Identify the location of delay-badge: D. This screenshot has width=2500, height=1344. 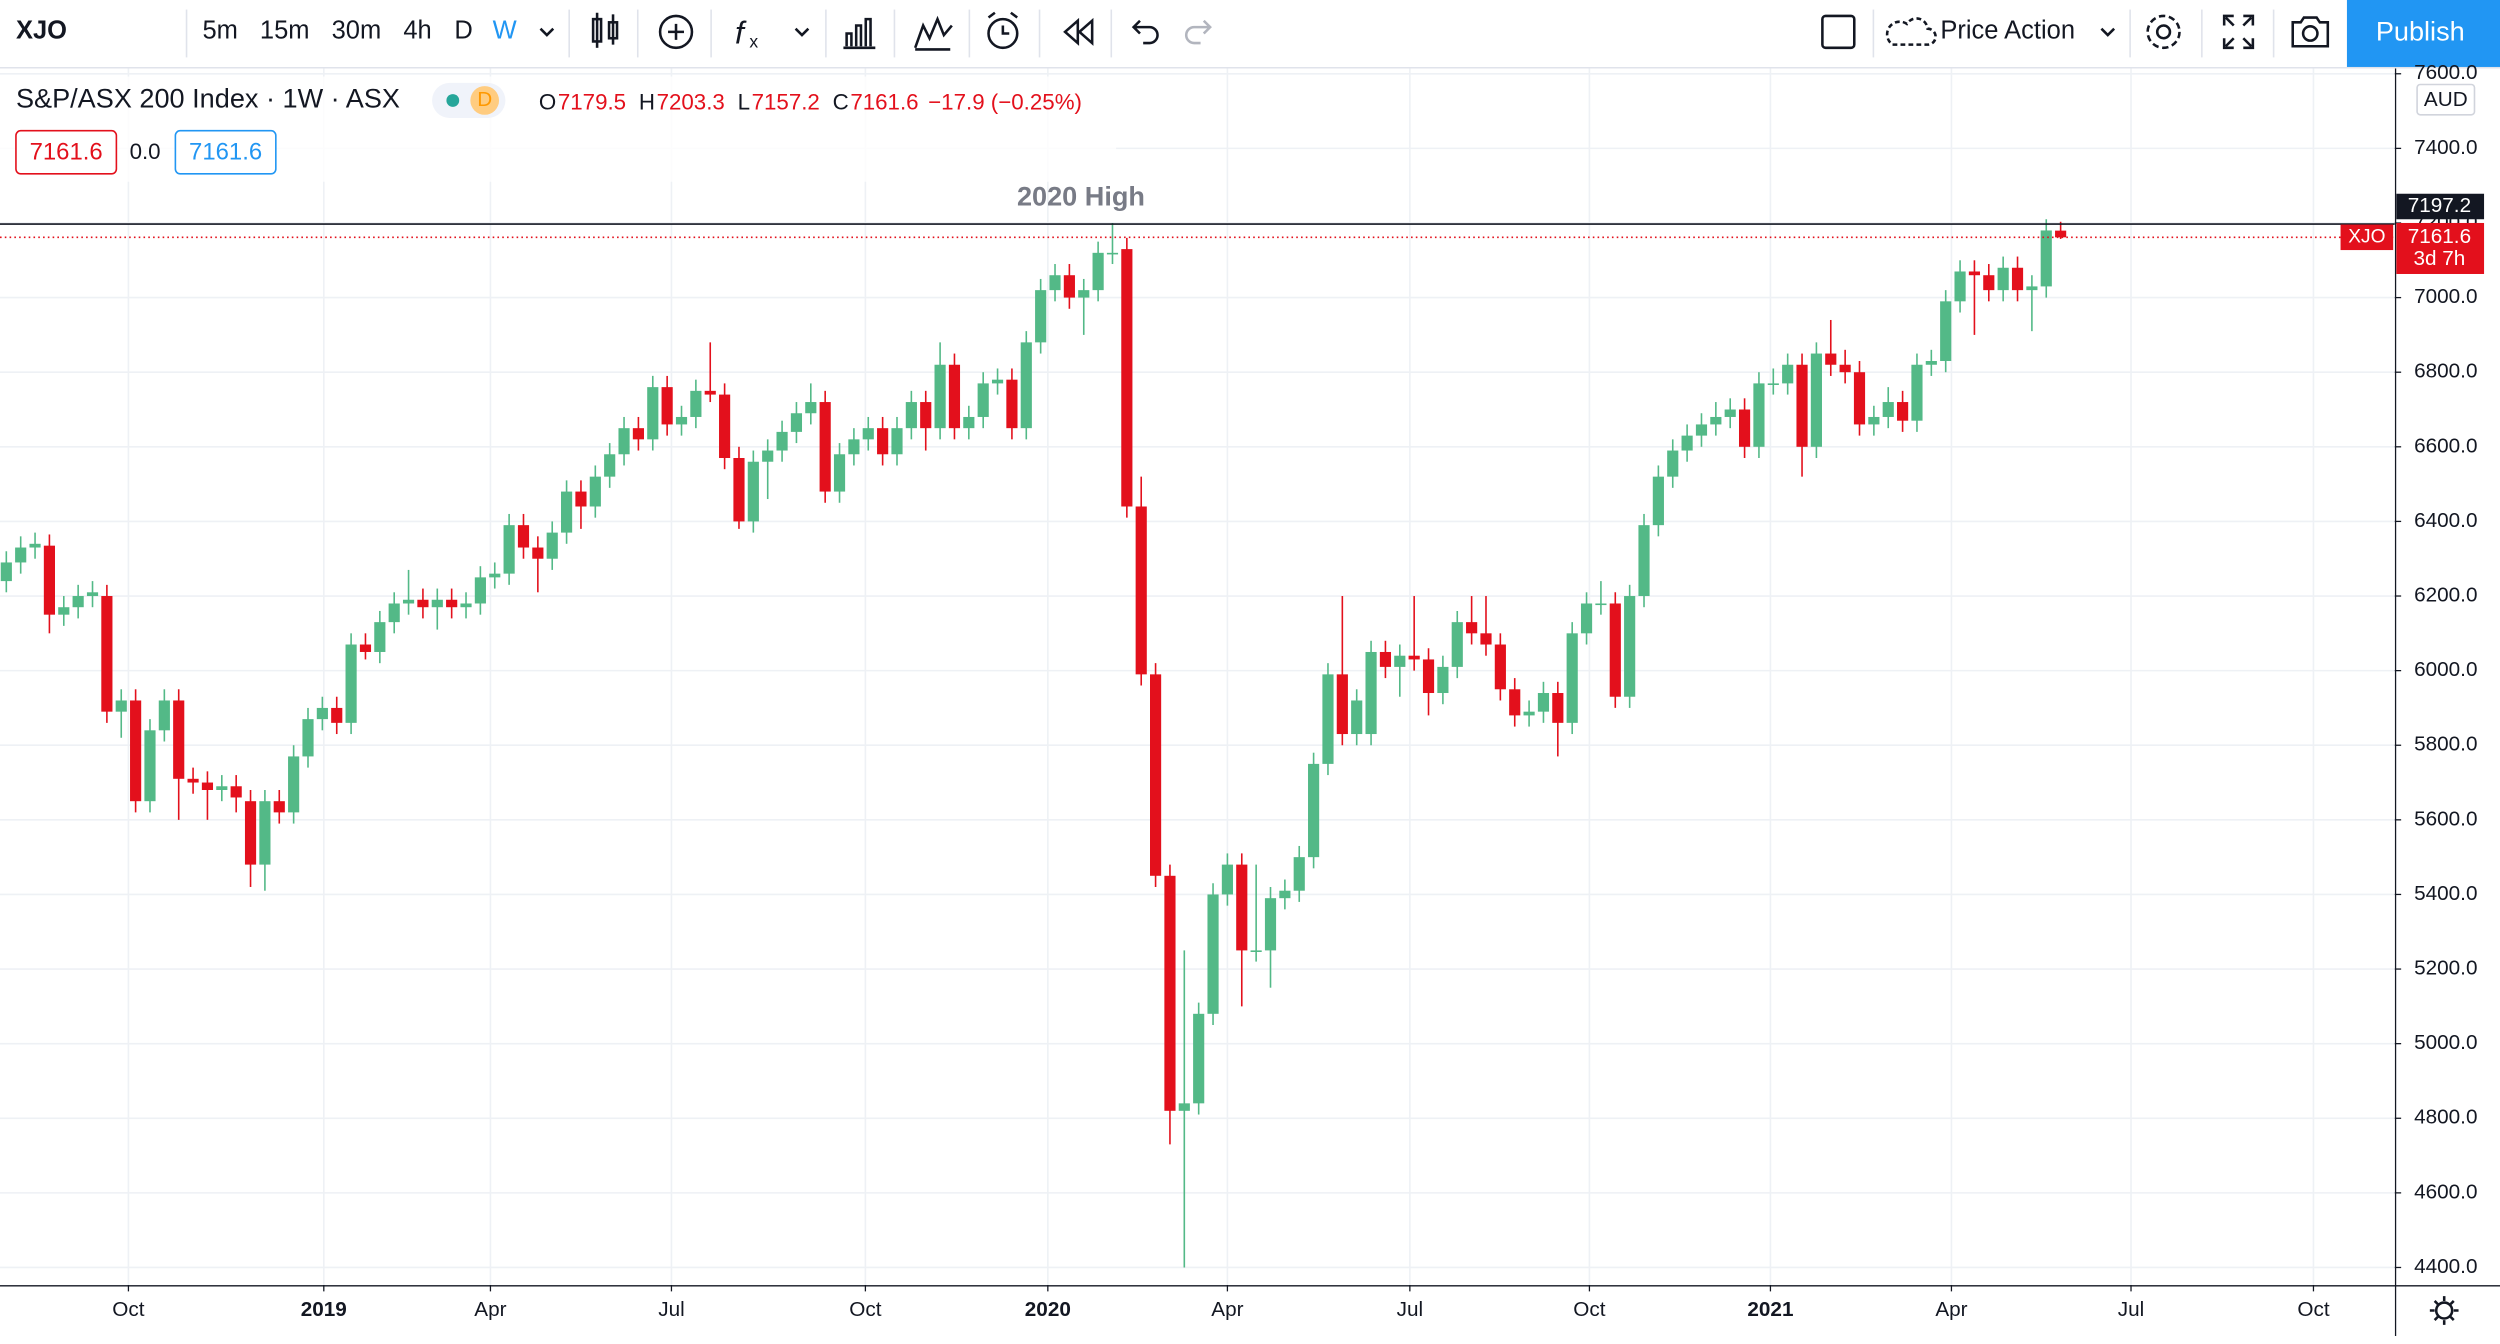
(484, 99).